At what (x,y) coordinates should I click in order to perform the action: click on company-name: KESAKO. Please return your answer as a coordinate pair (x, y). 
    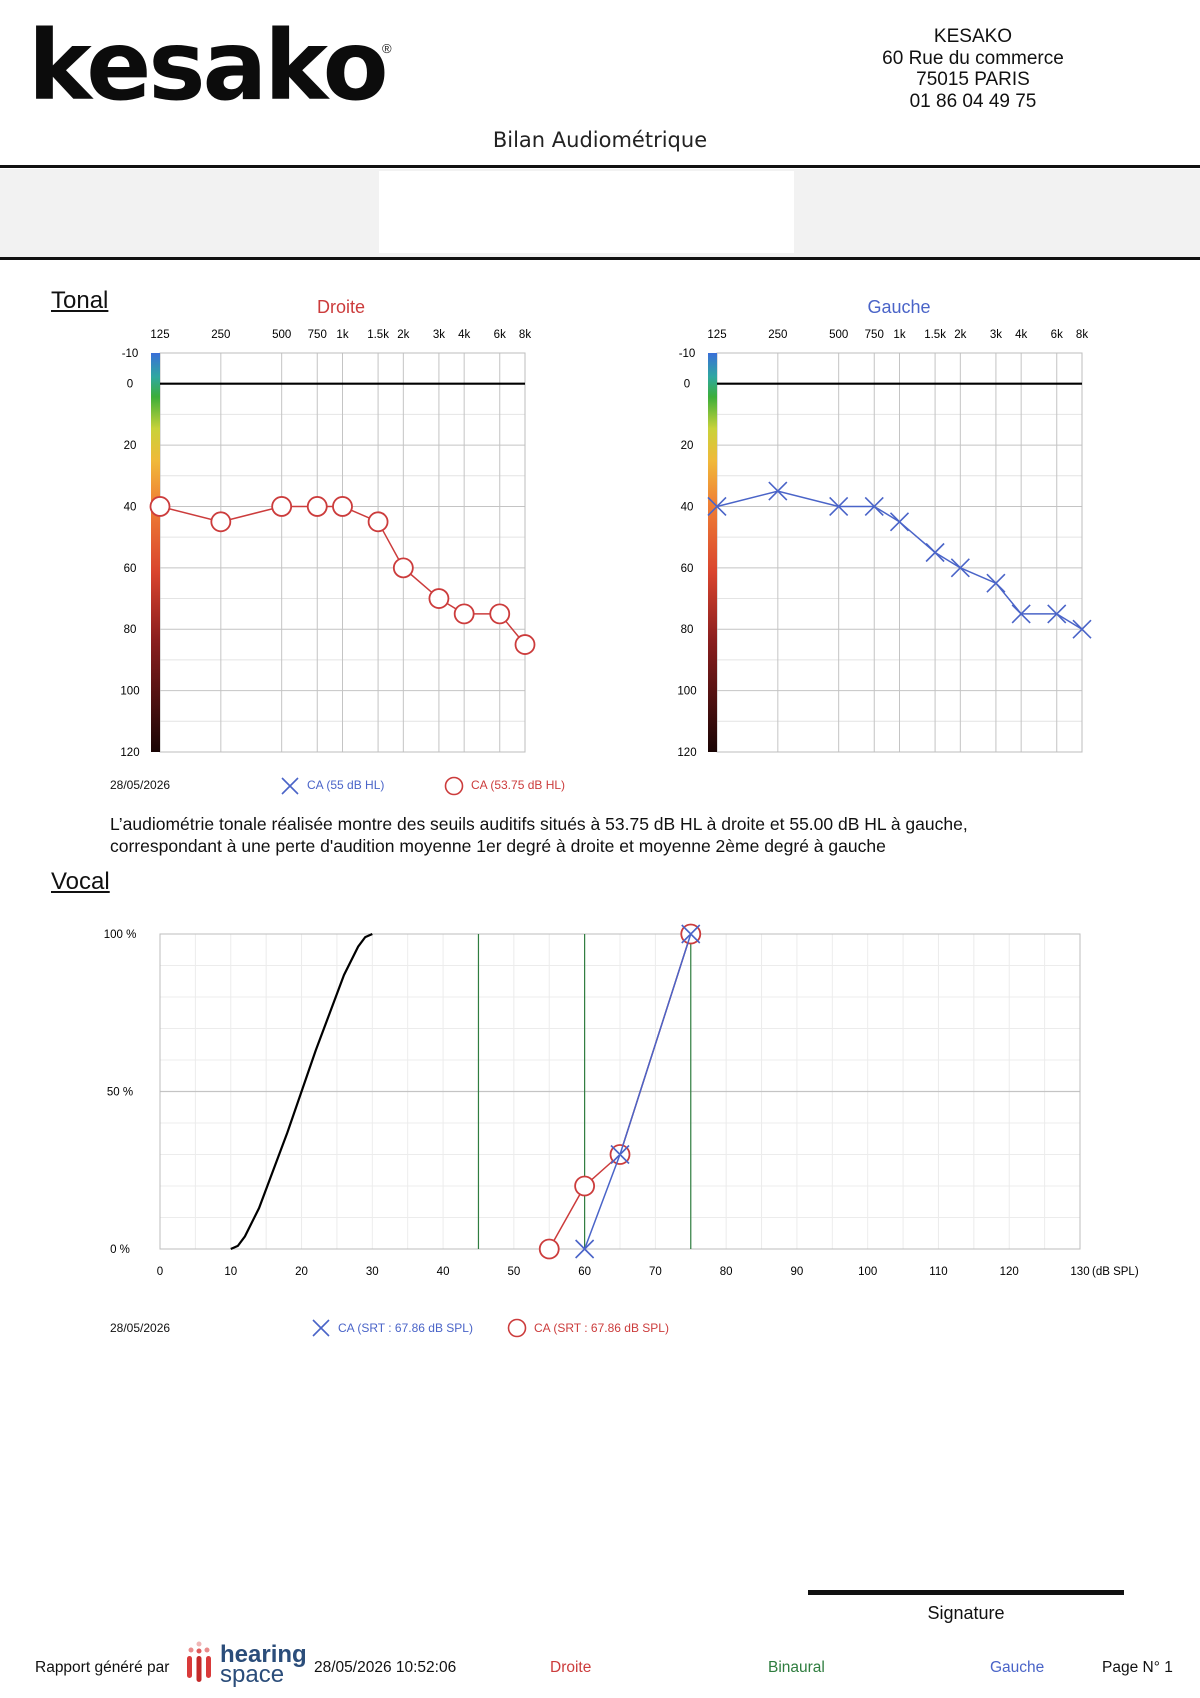
    Looking at the image, I should click on (973, 36).